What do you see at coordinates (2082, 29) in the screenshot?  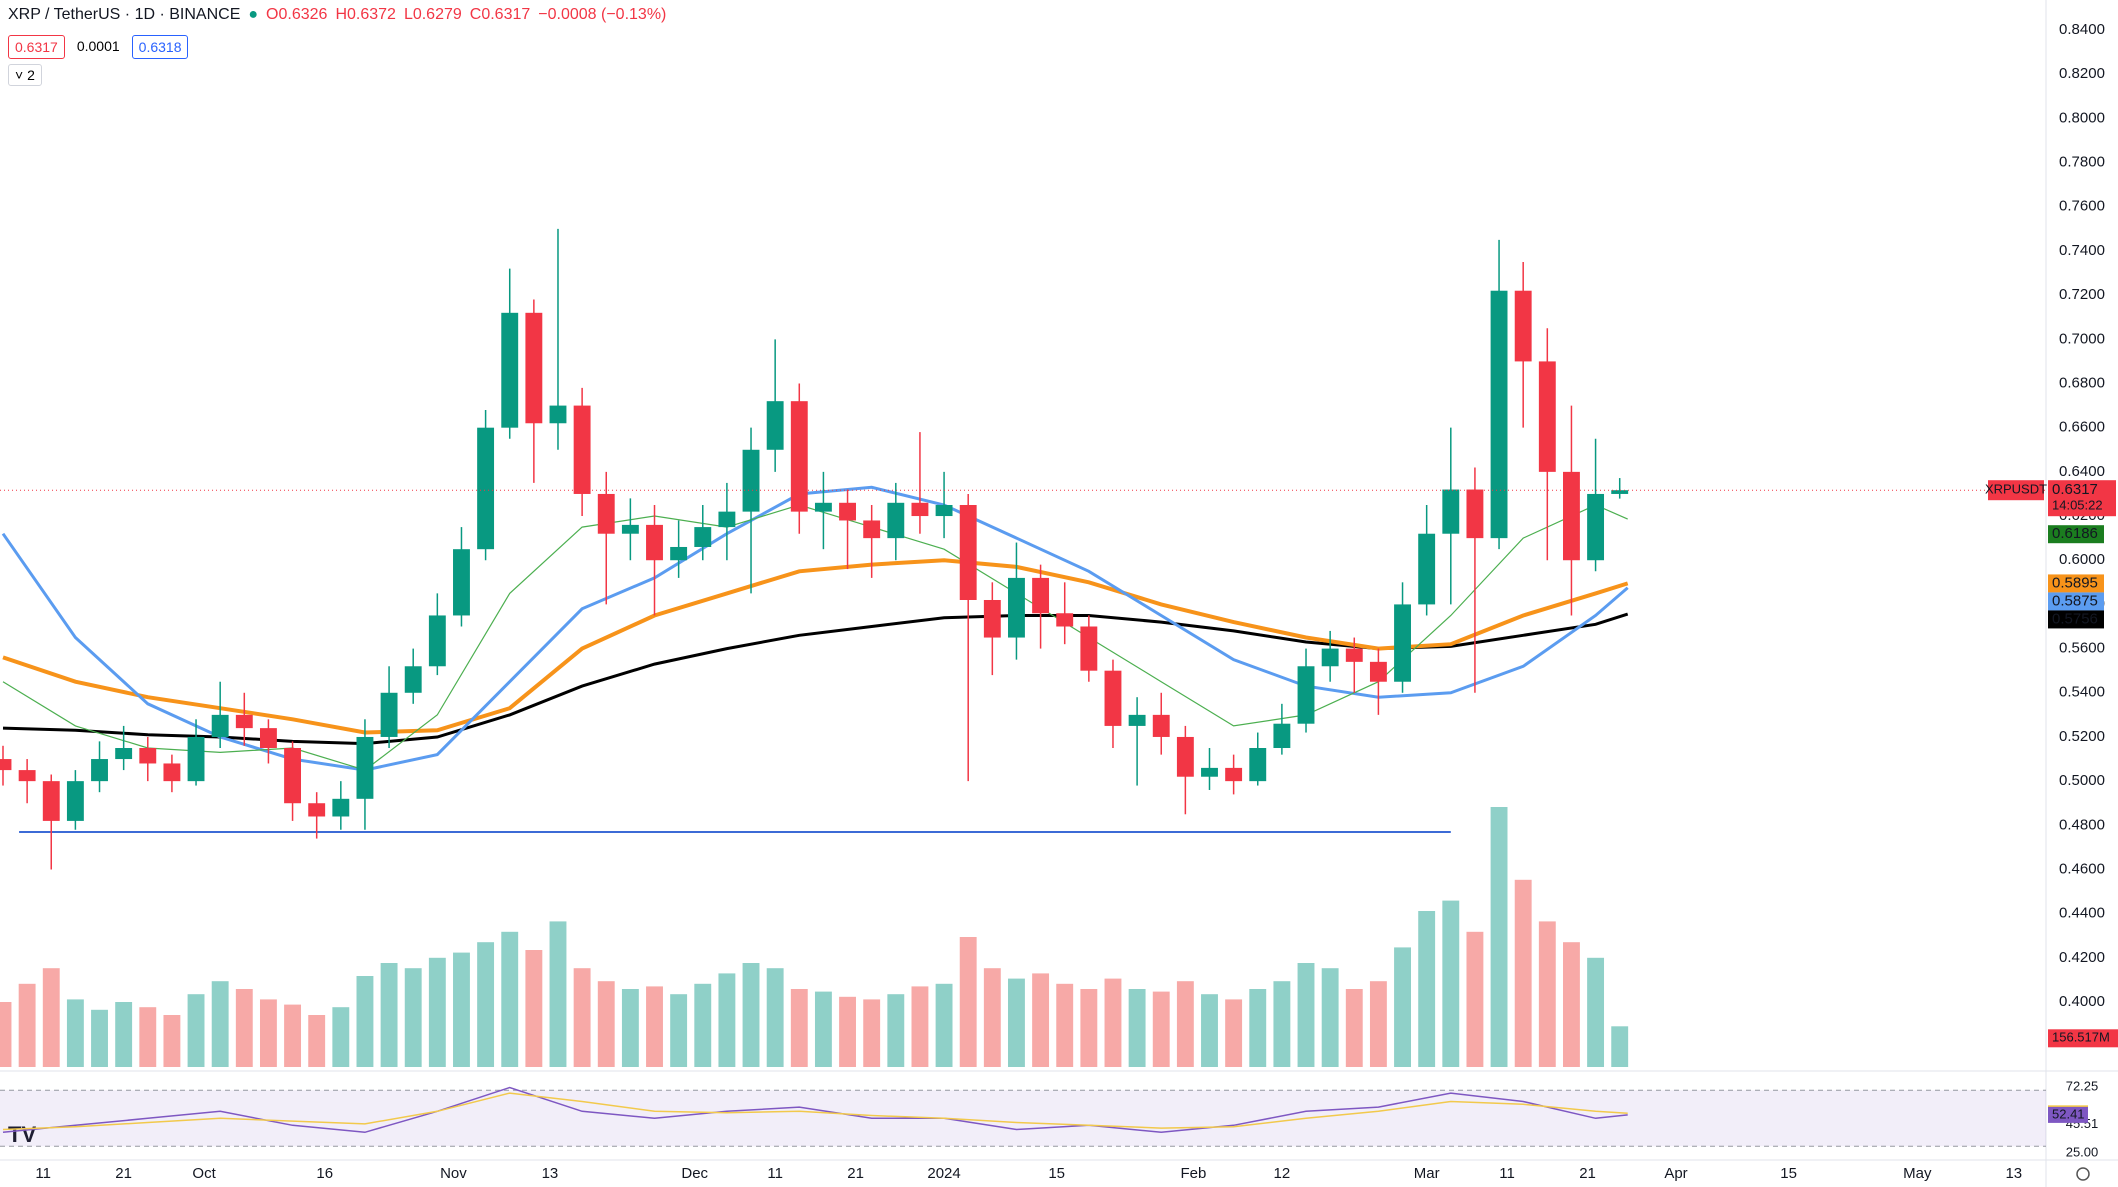 I see `y-tick-label: 0.8400` at bounding box center [2082, 29].